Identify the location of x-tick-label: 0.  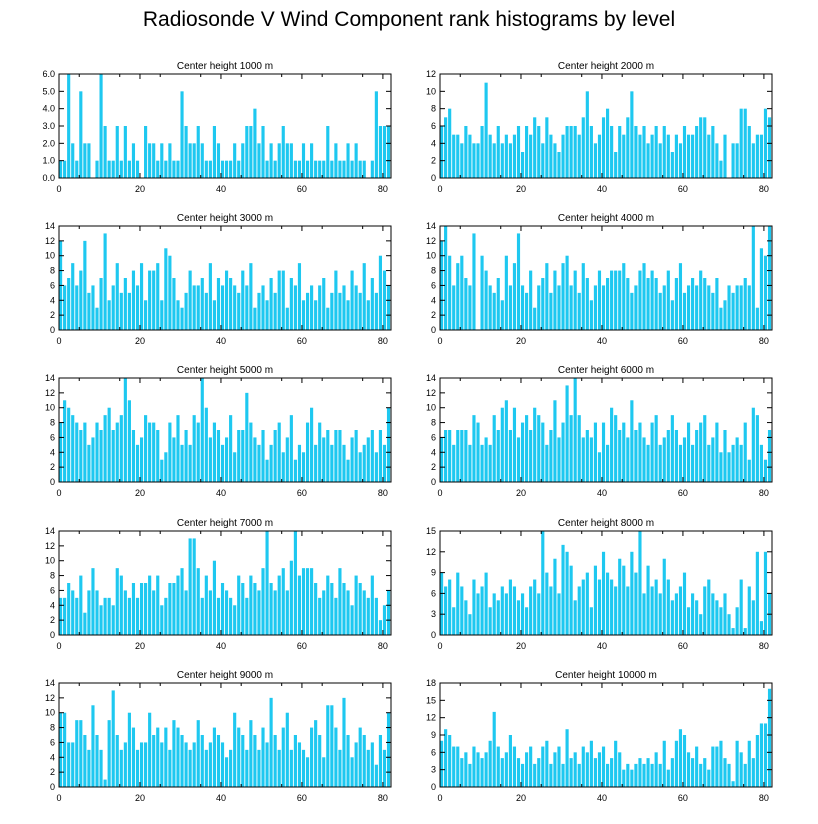
(58, 341).